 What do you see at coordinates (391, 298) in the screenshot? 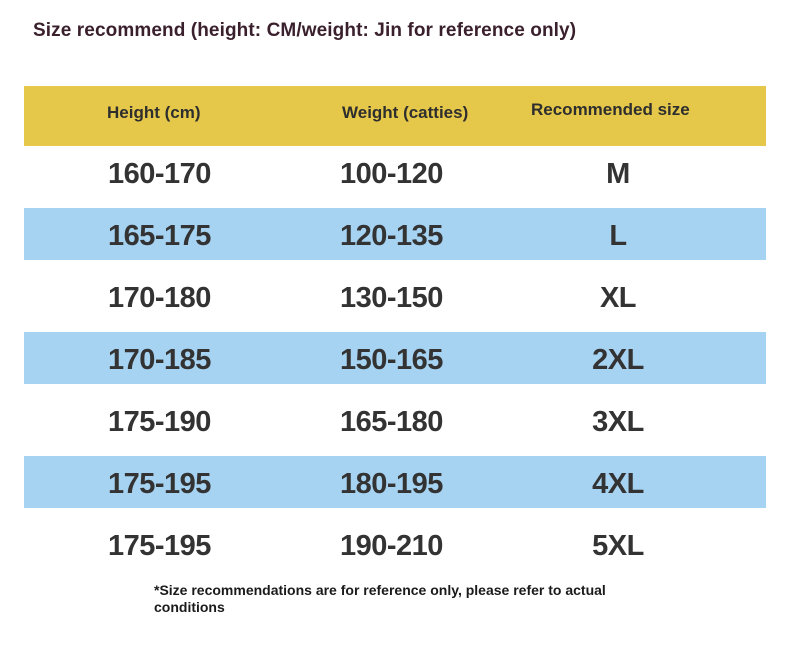
I see `cell-weight: 130-150` at bounding box center [391, 298].